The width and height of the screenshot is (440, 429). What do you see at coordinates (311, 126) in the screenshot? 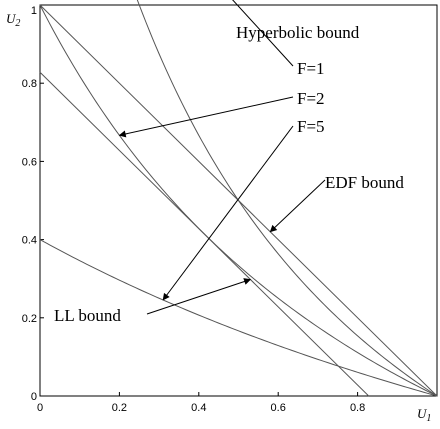
I see `annotation-label-f-5: F=5` at bounding box center [311, 126].